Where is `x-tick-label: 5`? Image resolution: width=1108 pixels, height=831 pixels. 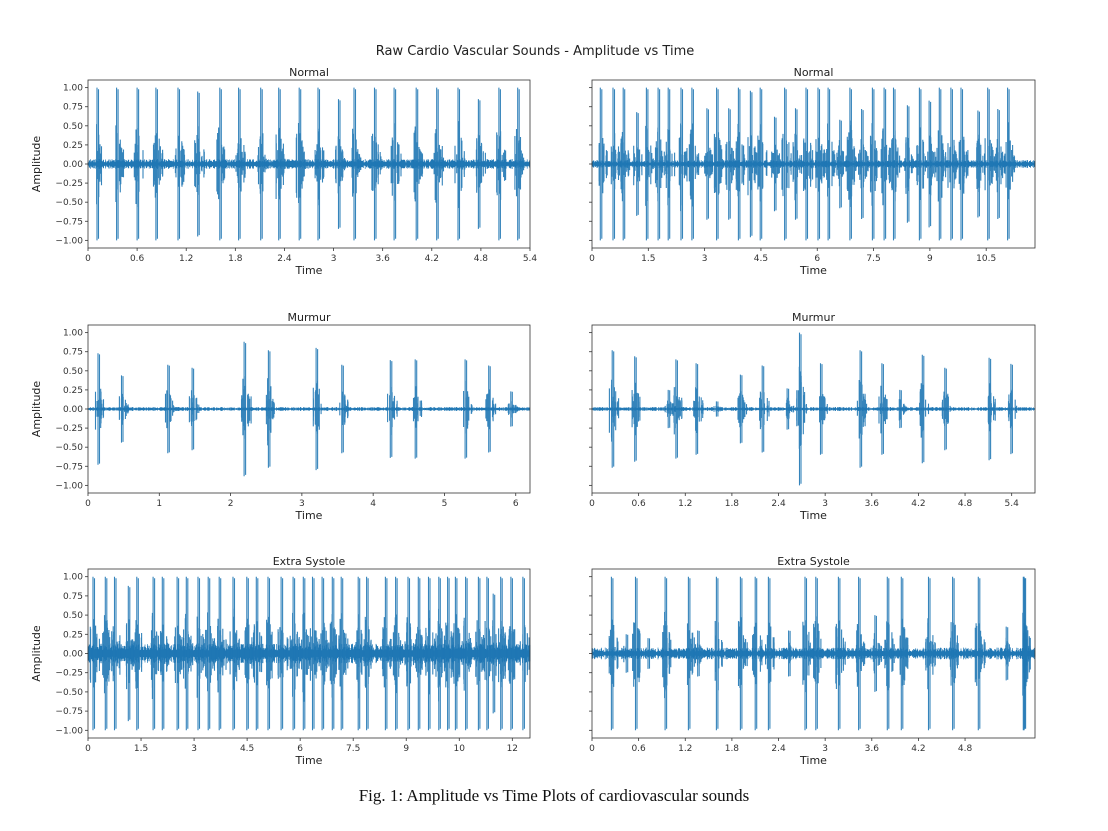
x-tick-label: 5 is located at coordinates (445, 504).